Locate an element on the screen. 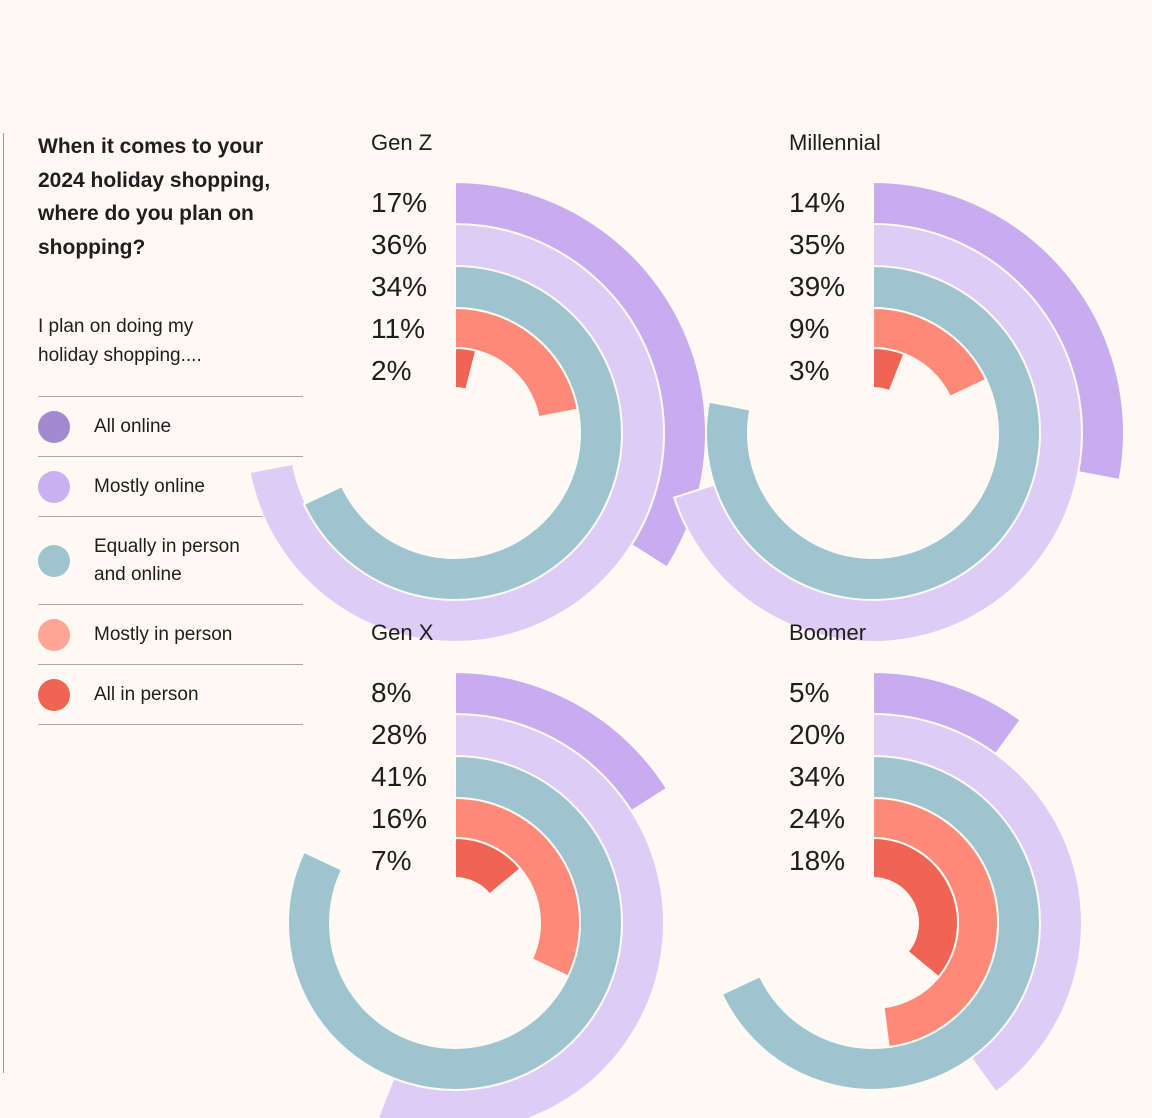  data-label-boomer-1: 5% is located at coordinates (809, 692).